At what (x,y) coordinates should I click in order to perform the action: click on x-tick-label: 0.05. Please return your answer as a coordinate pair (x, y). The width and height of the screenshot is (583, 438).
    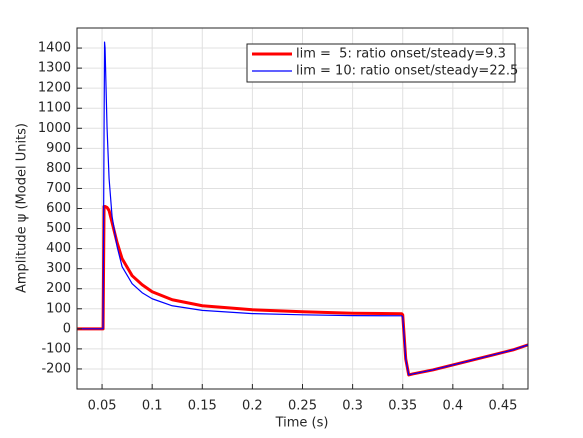
    Looking at the image, I should click on (102, 406).